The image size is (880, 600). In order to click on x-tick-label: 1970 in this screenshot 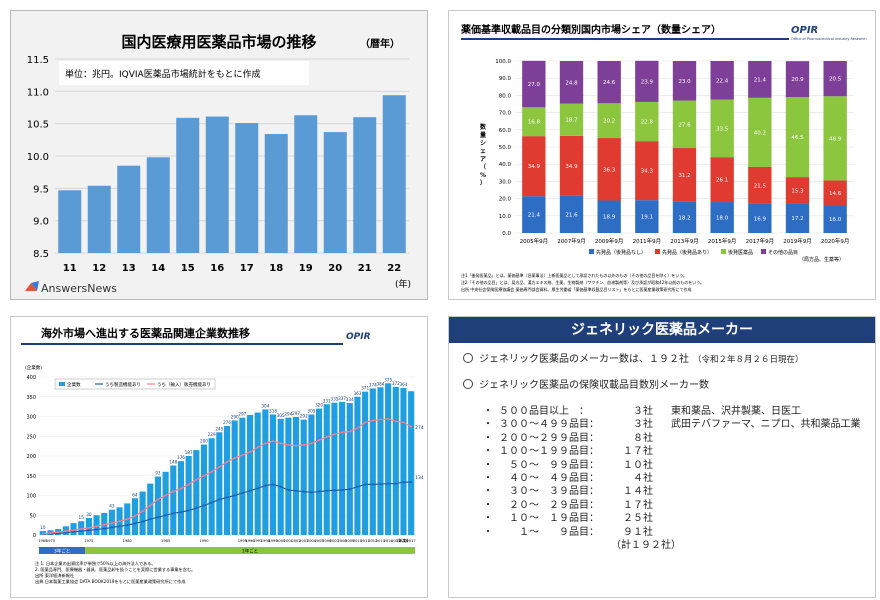, I will do `click(51, 541)`.